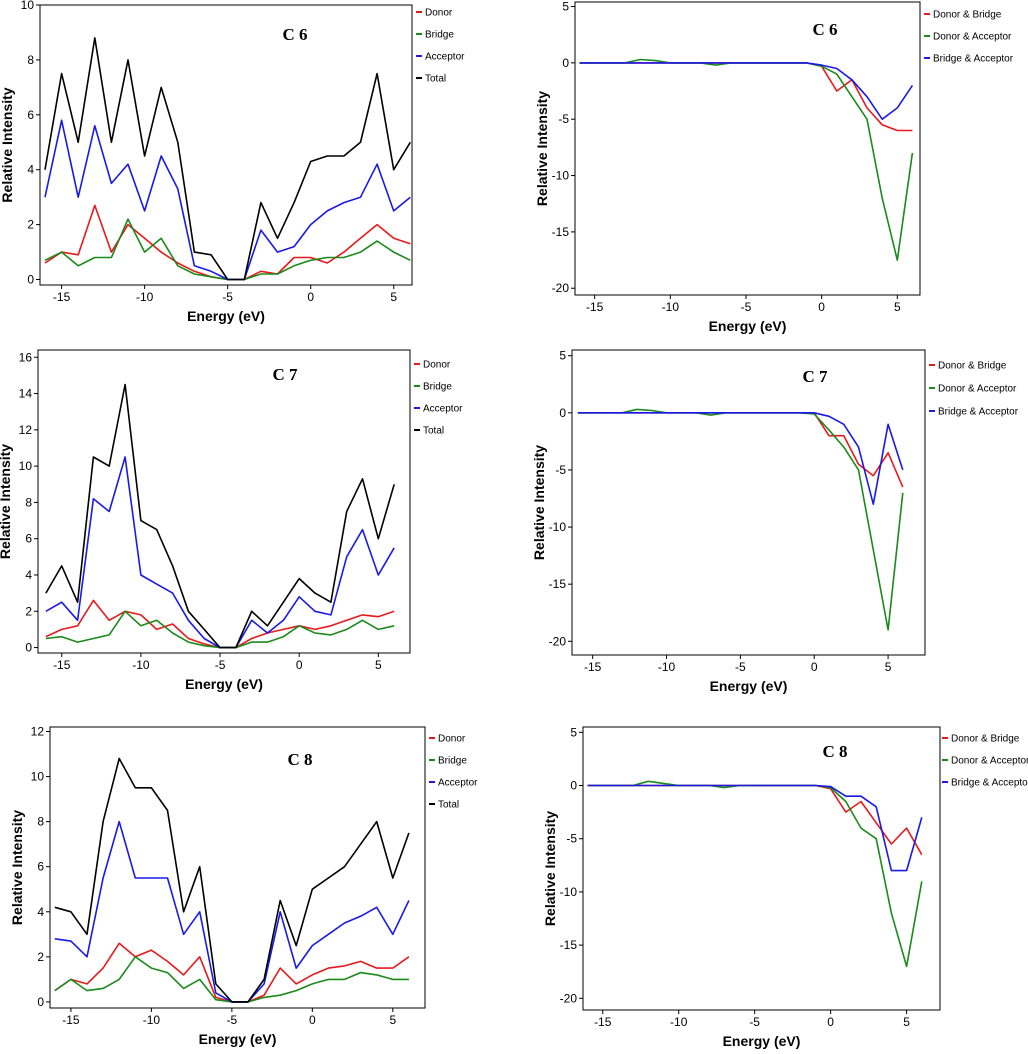  What do you see at coordinates (989, 783) in the screenshot?
I see `legend-label: Bridge & Acceptor` at bounding box center [989, 783].